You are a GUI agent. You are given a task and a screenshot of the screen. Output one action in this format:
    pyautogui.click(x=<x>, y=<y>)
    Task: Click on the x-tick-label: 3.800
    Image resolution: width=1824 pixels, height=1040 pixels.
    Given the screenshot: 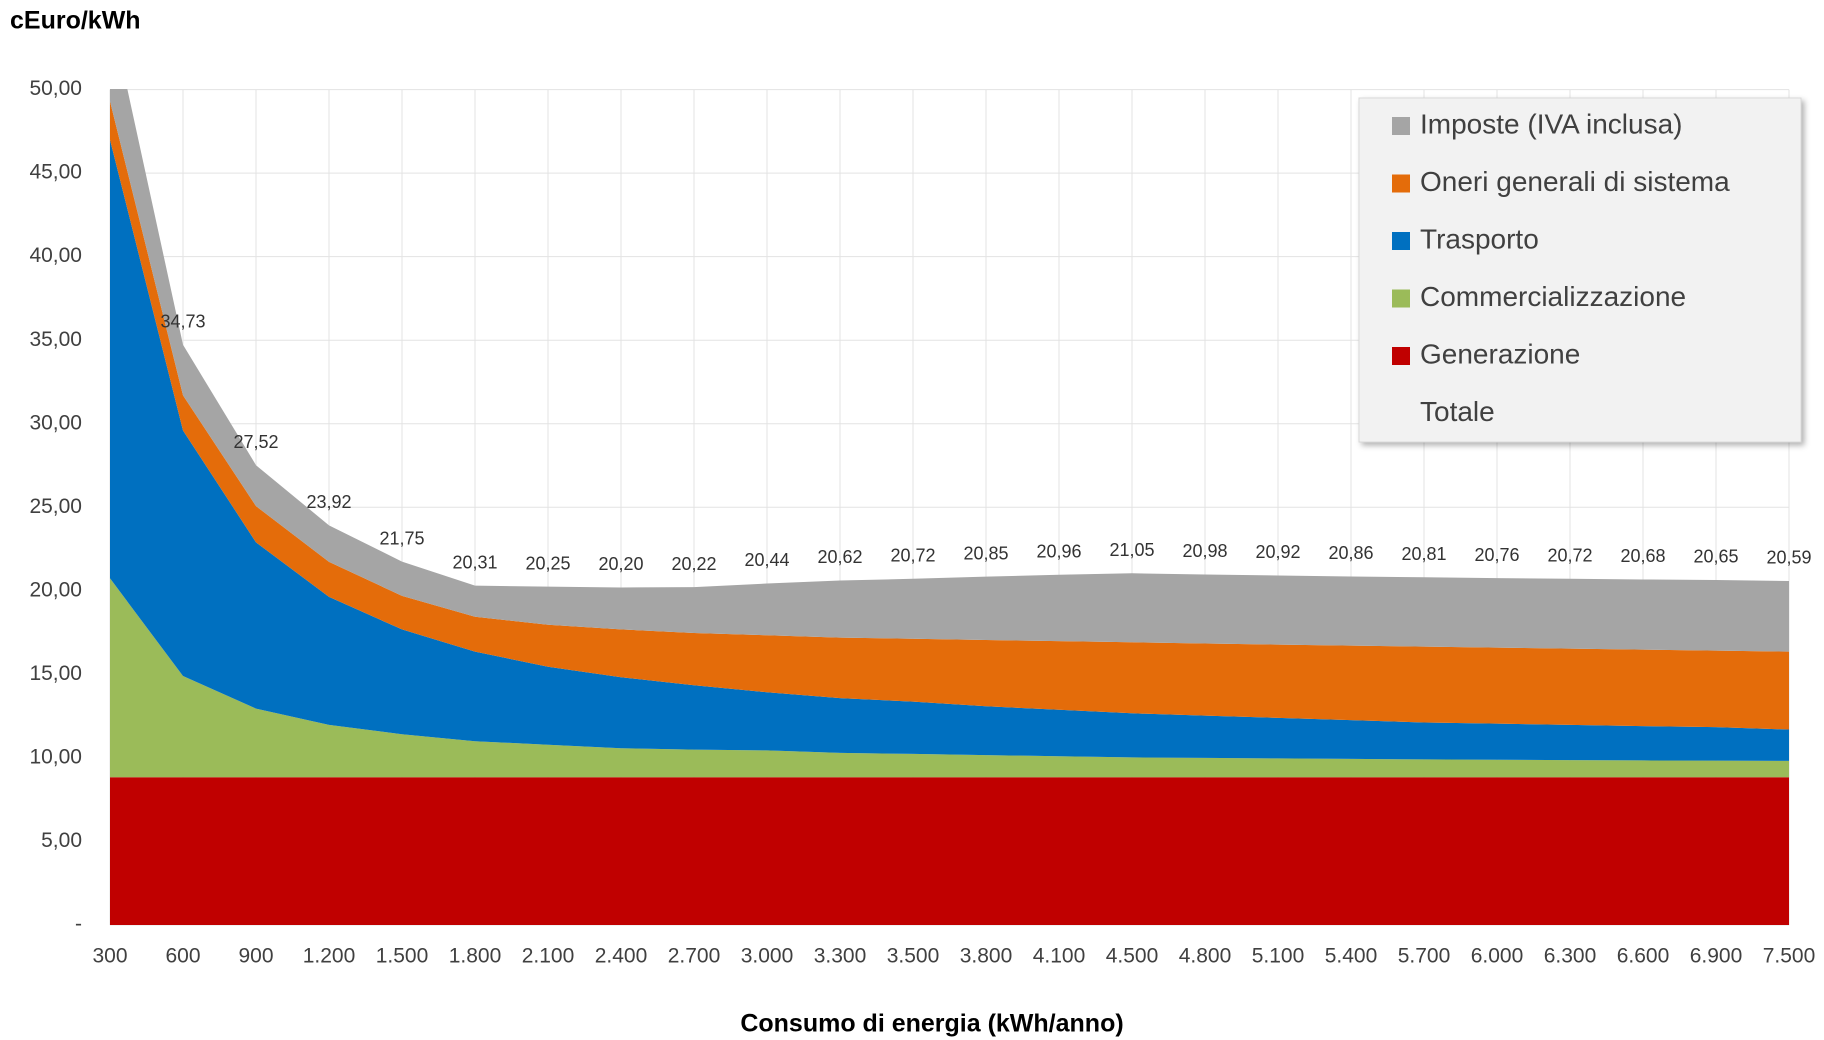 What is the action you would take?
    pyautogui.click(x=986, y=956)
    